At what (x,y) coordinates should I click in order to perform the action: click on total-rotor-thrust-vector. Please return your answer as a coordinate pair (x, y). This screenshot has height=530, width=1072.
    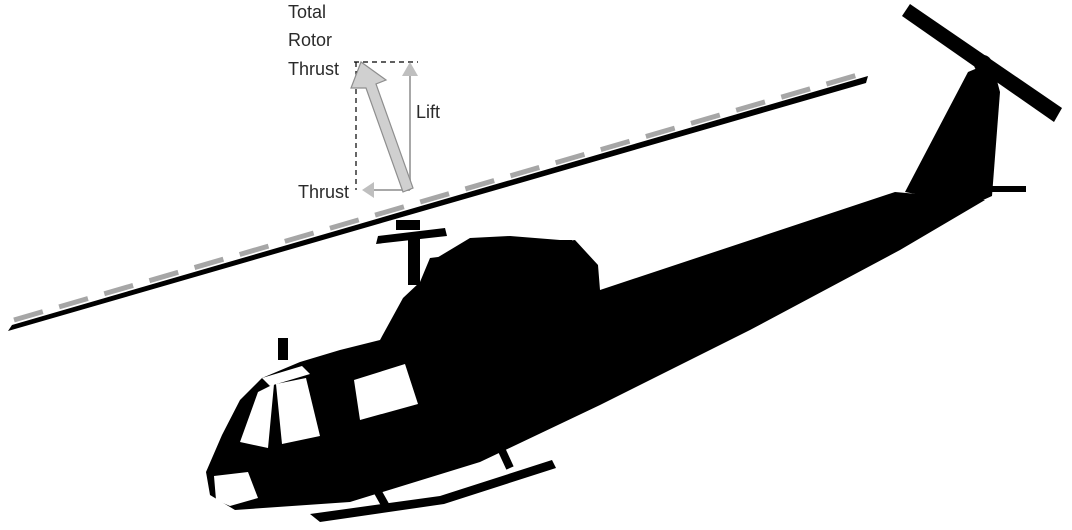
    Looking at the image, I should click on (382, 127).